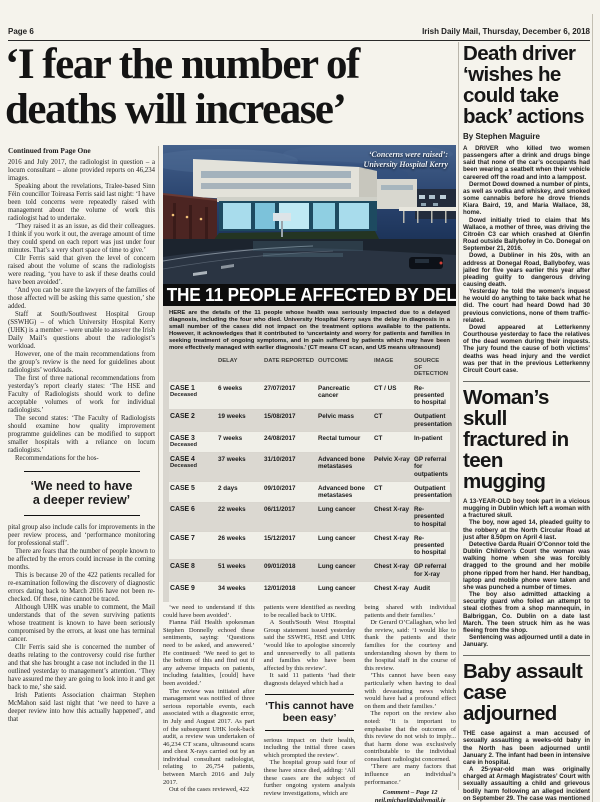  What do you see at coordinates (384, 361) in the screenshot?
I see `table-header-cell: IMAGE` at bounding box center [384, 361].